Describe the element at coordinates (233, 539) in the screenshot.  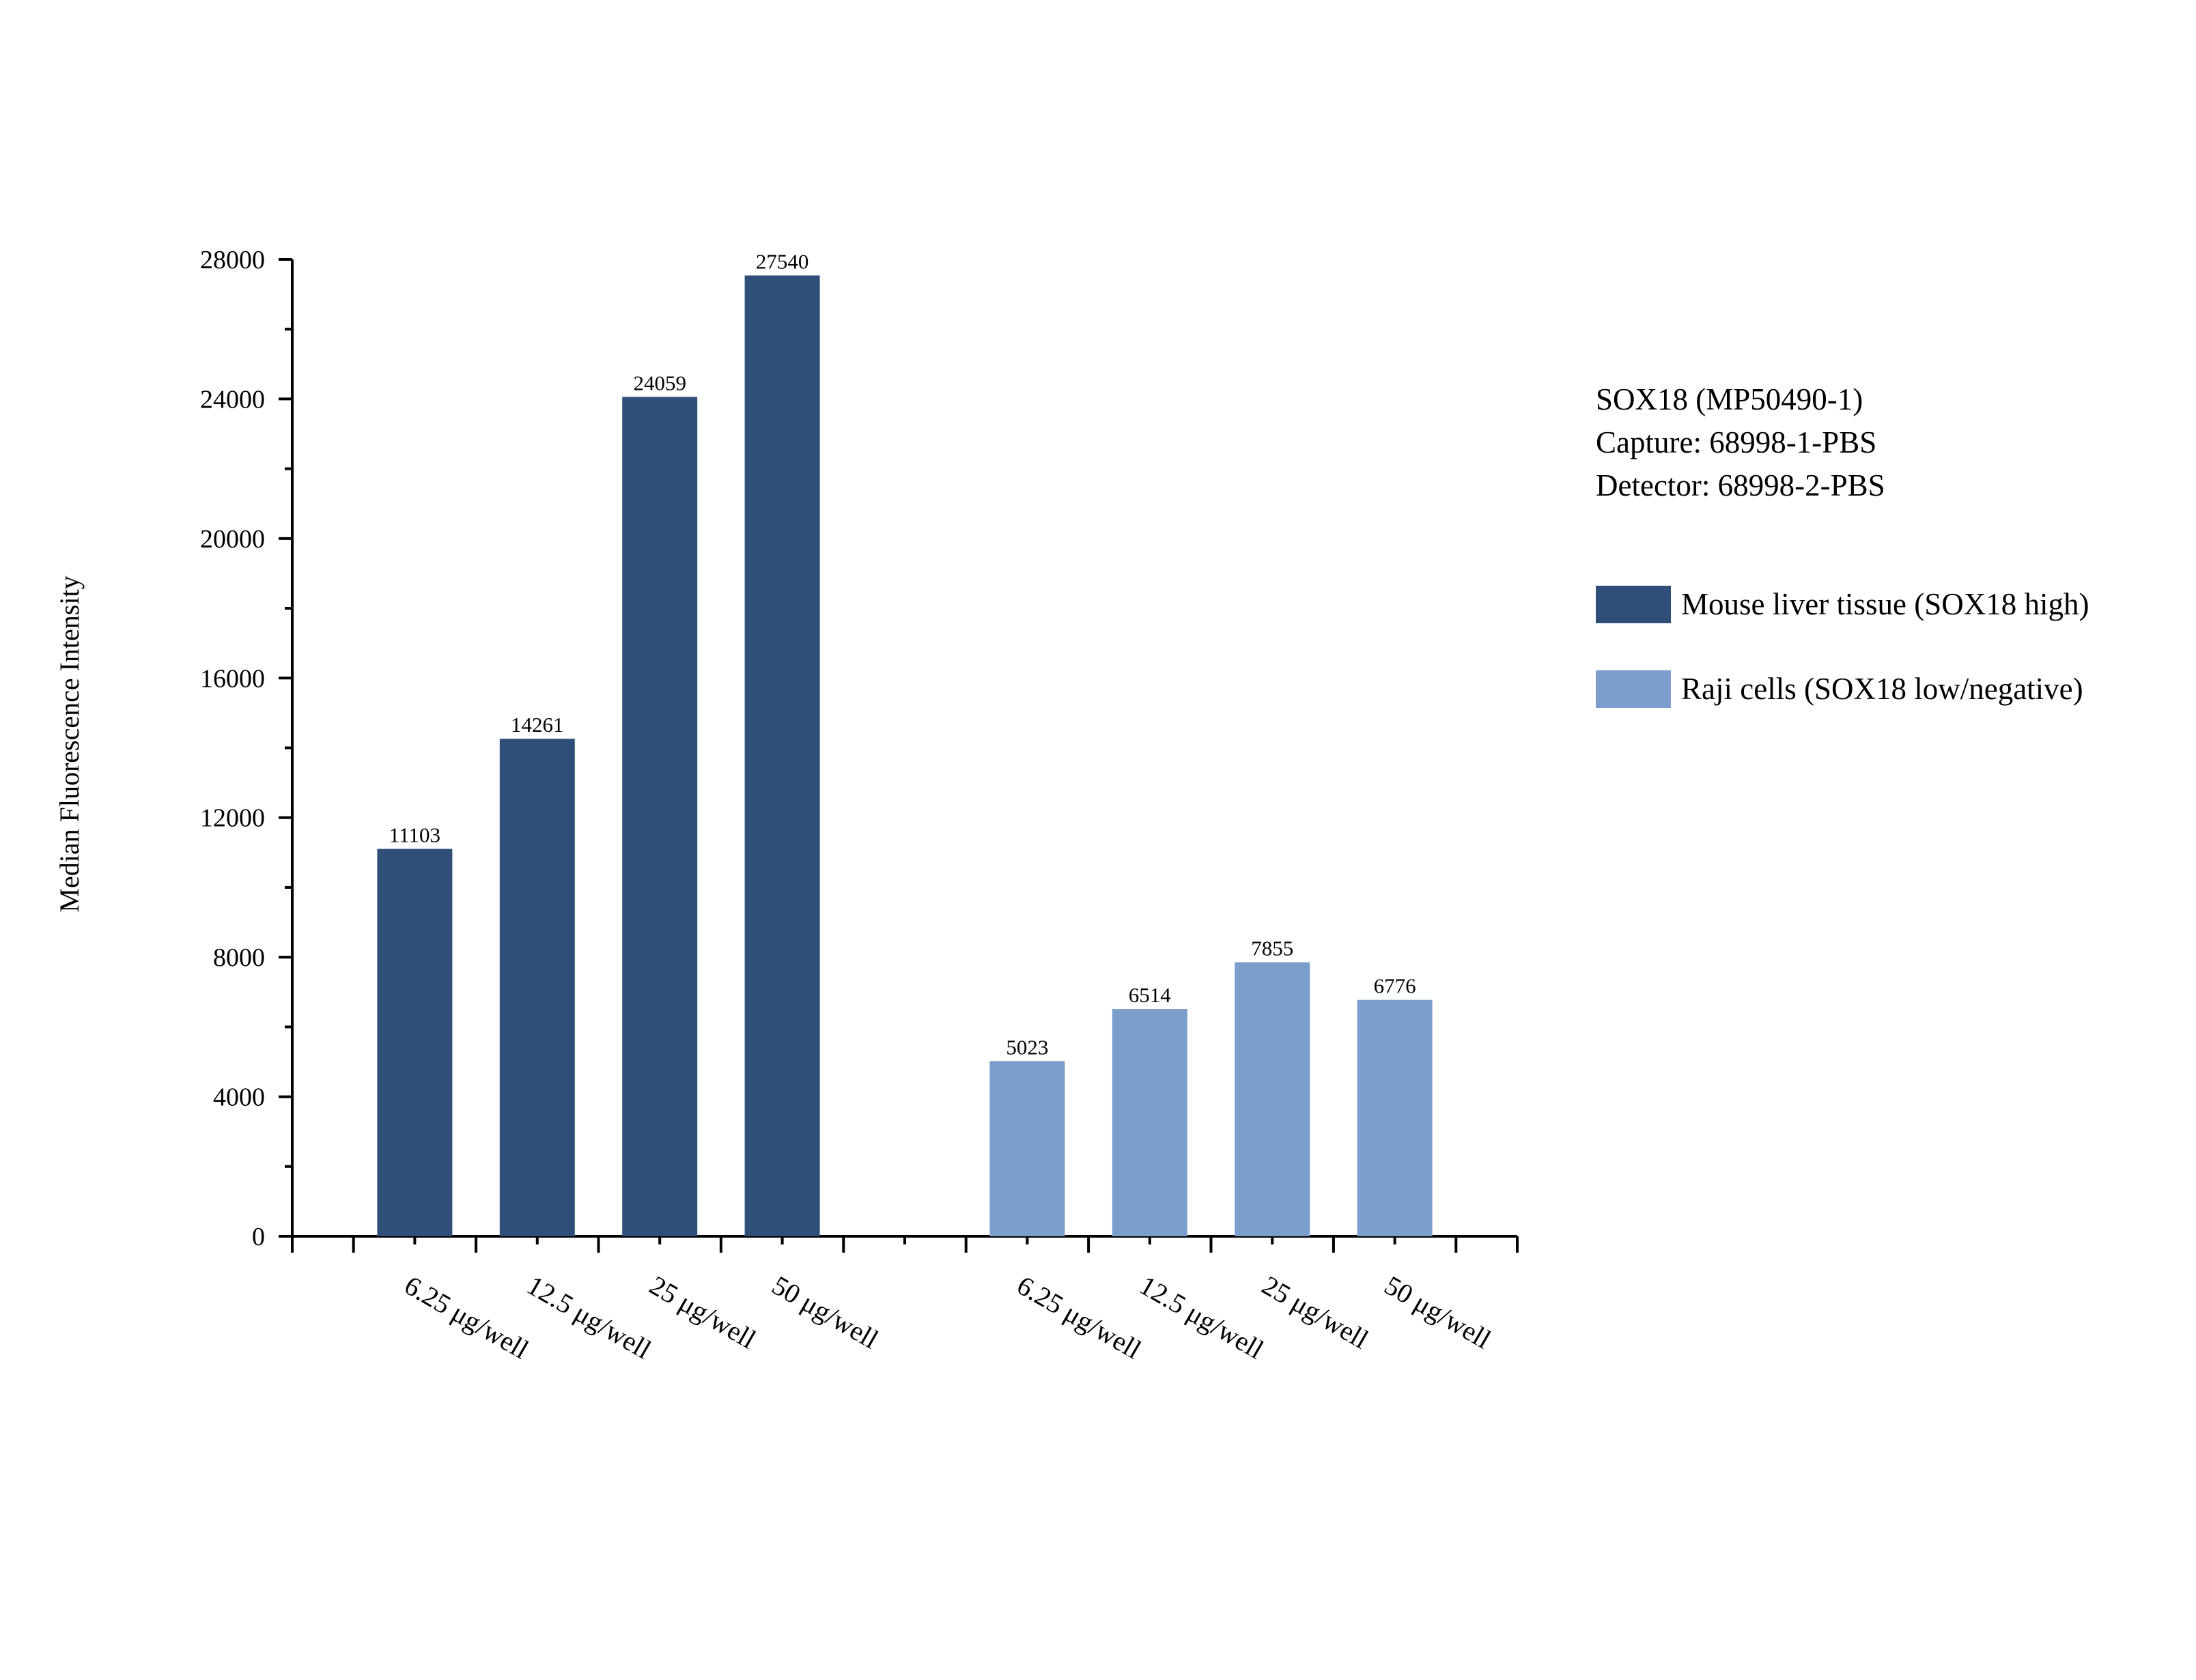
I see `y-tick-label: 20000` at that location.